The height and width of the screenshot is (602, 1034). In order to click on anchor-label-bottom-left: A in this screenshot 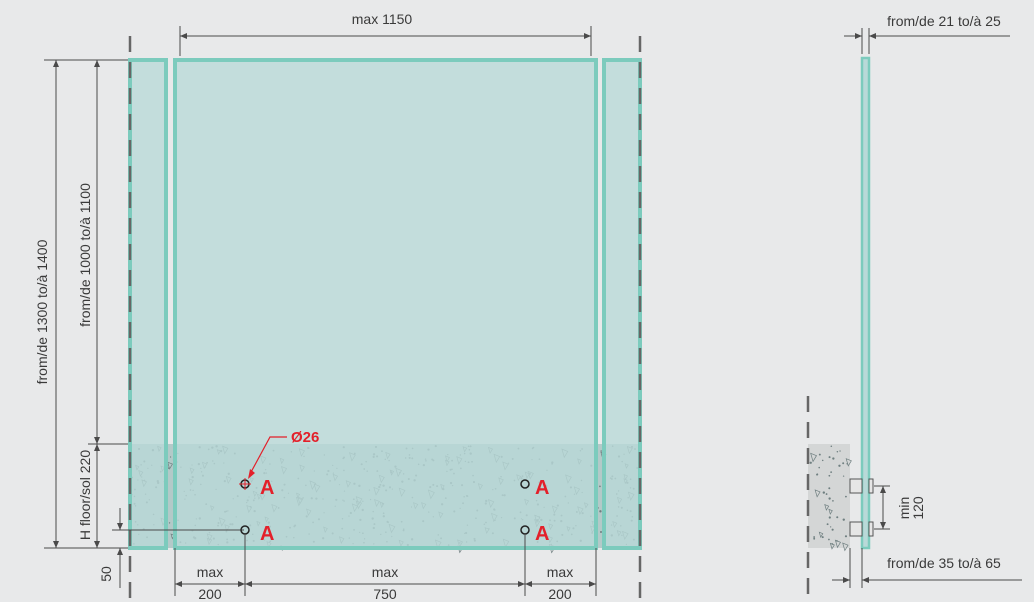, I will do `click(267, 534)`.